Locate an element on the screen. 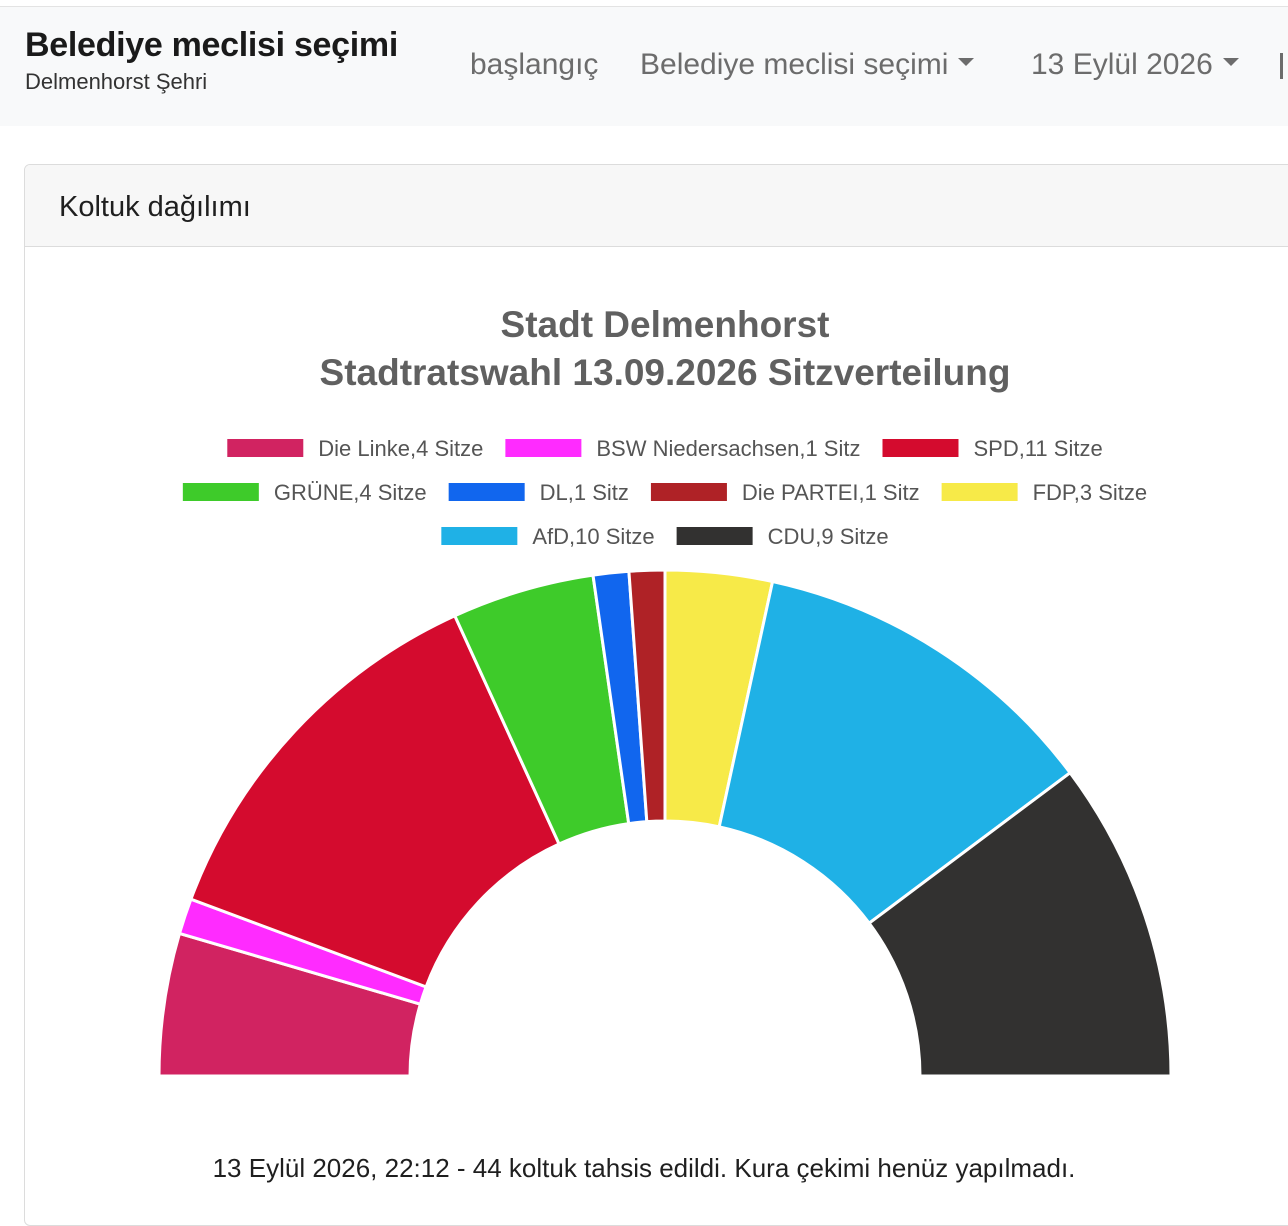  legend-label: GRÜNE,4 Sitze is located at coordinates (350, 492).